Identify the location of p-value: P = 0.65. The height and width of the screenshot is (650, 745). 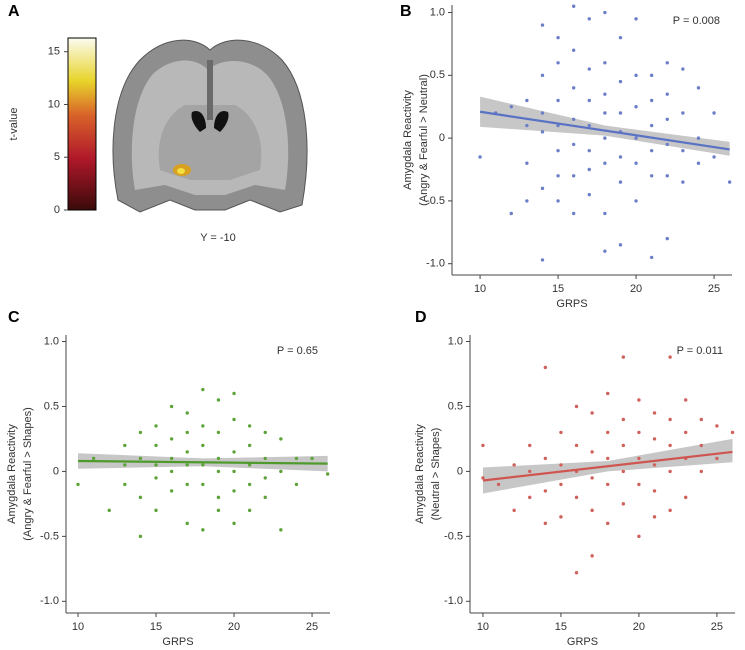
(297, 351).